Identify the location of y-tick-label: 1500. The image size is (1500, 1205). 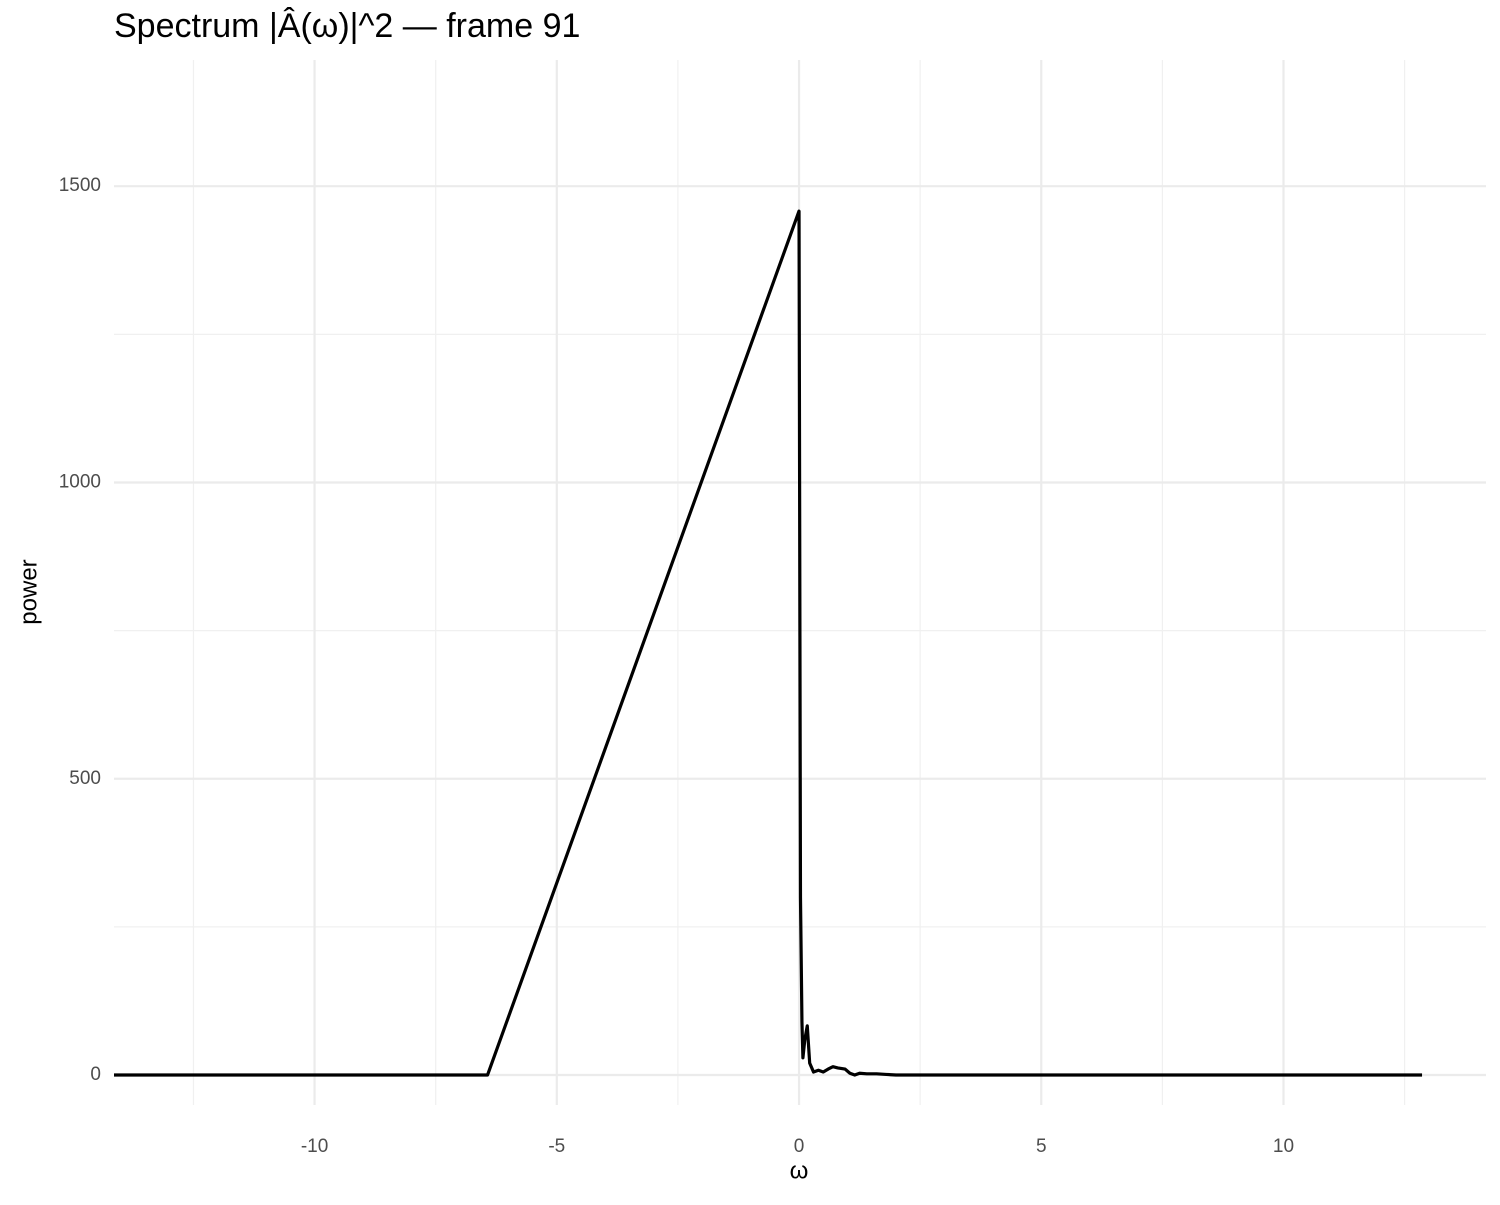
(80, 185).